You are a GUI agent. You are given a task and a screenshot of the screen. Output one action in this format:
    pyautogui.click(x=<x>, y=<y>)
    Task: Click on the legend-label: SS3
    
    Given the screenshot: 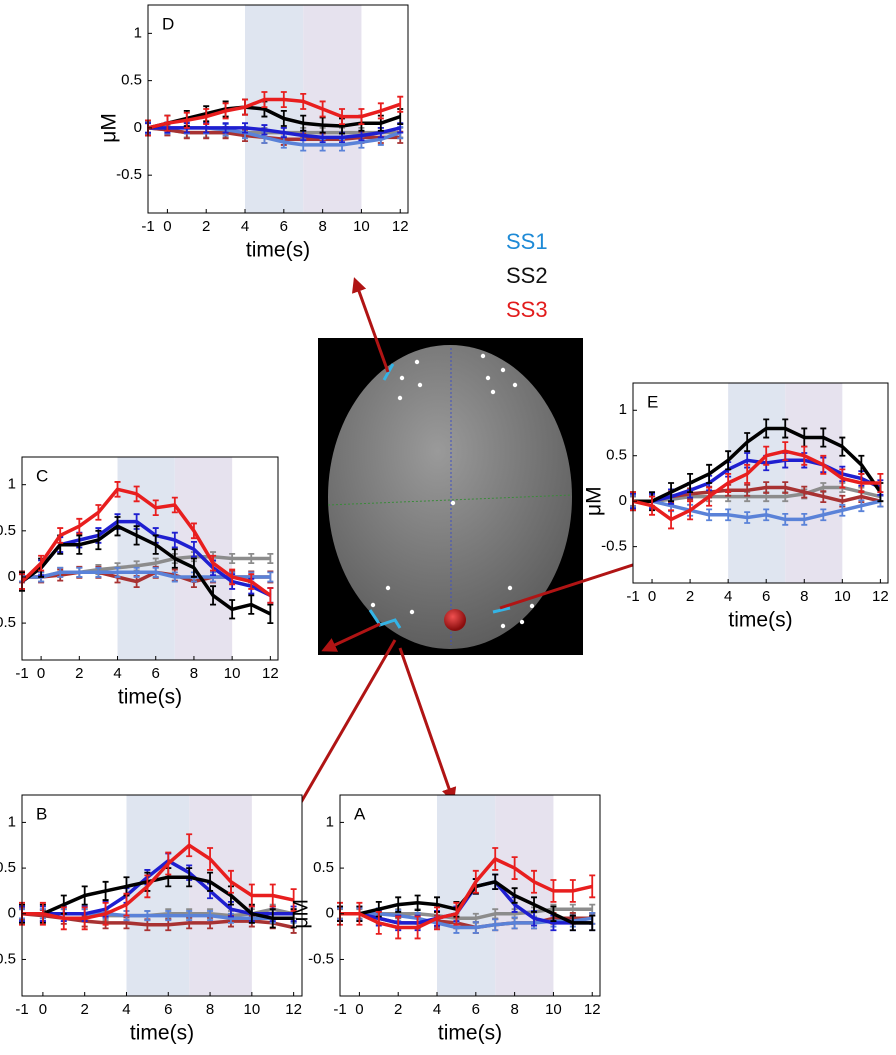 What is the action you would take?
    pyautogui.click(x=527, y=309)
    